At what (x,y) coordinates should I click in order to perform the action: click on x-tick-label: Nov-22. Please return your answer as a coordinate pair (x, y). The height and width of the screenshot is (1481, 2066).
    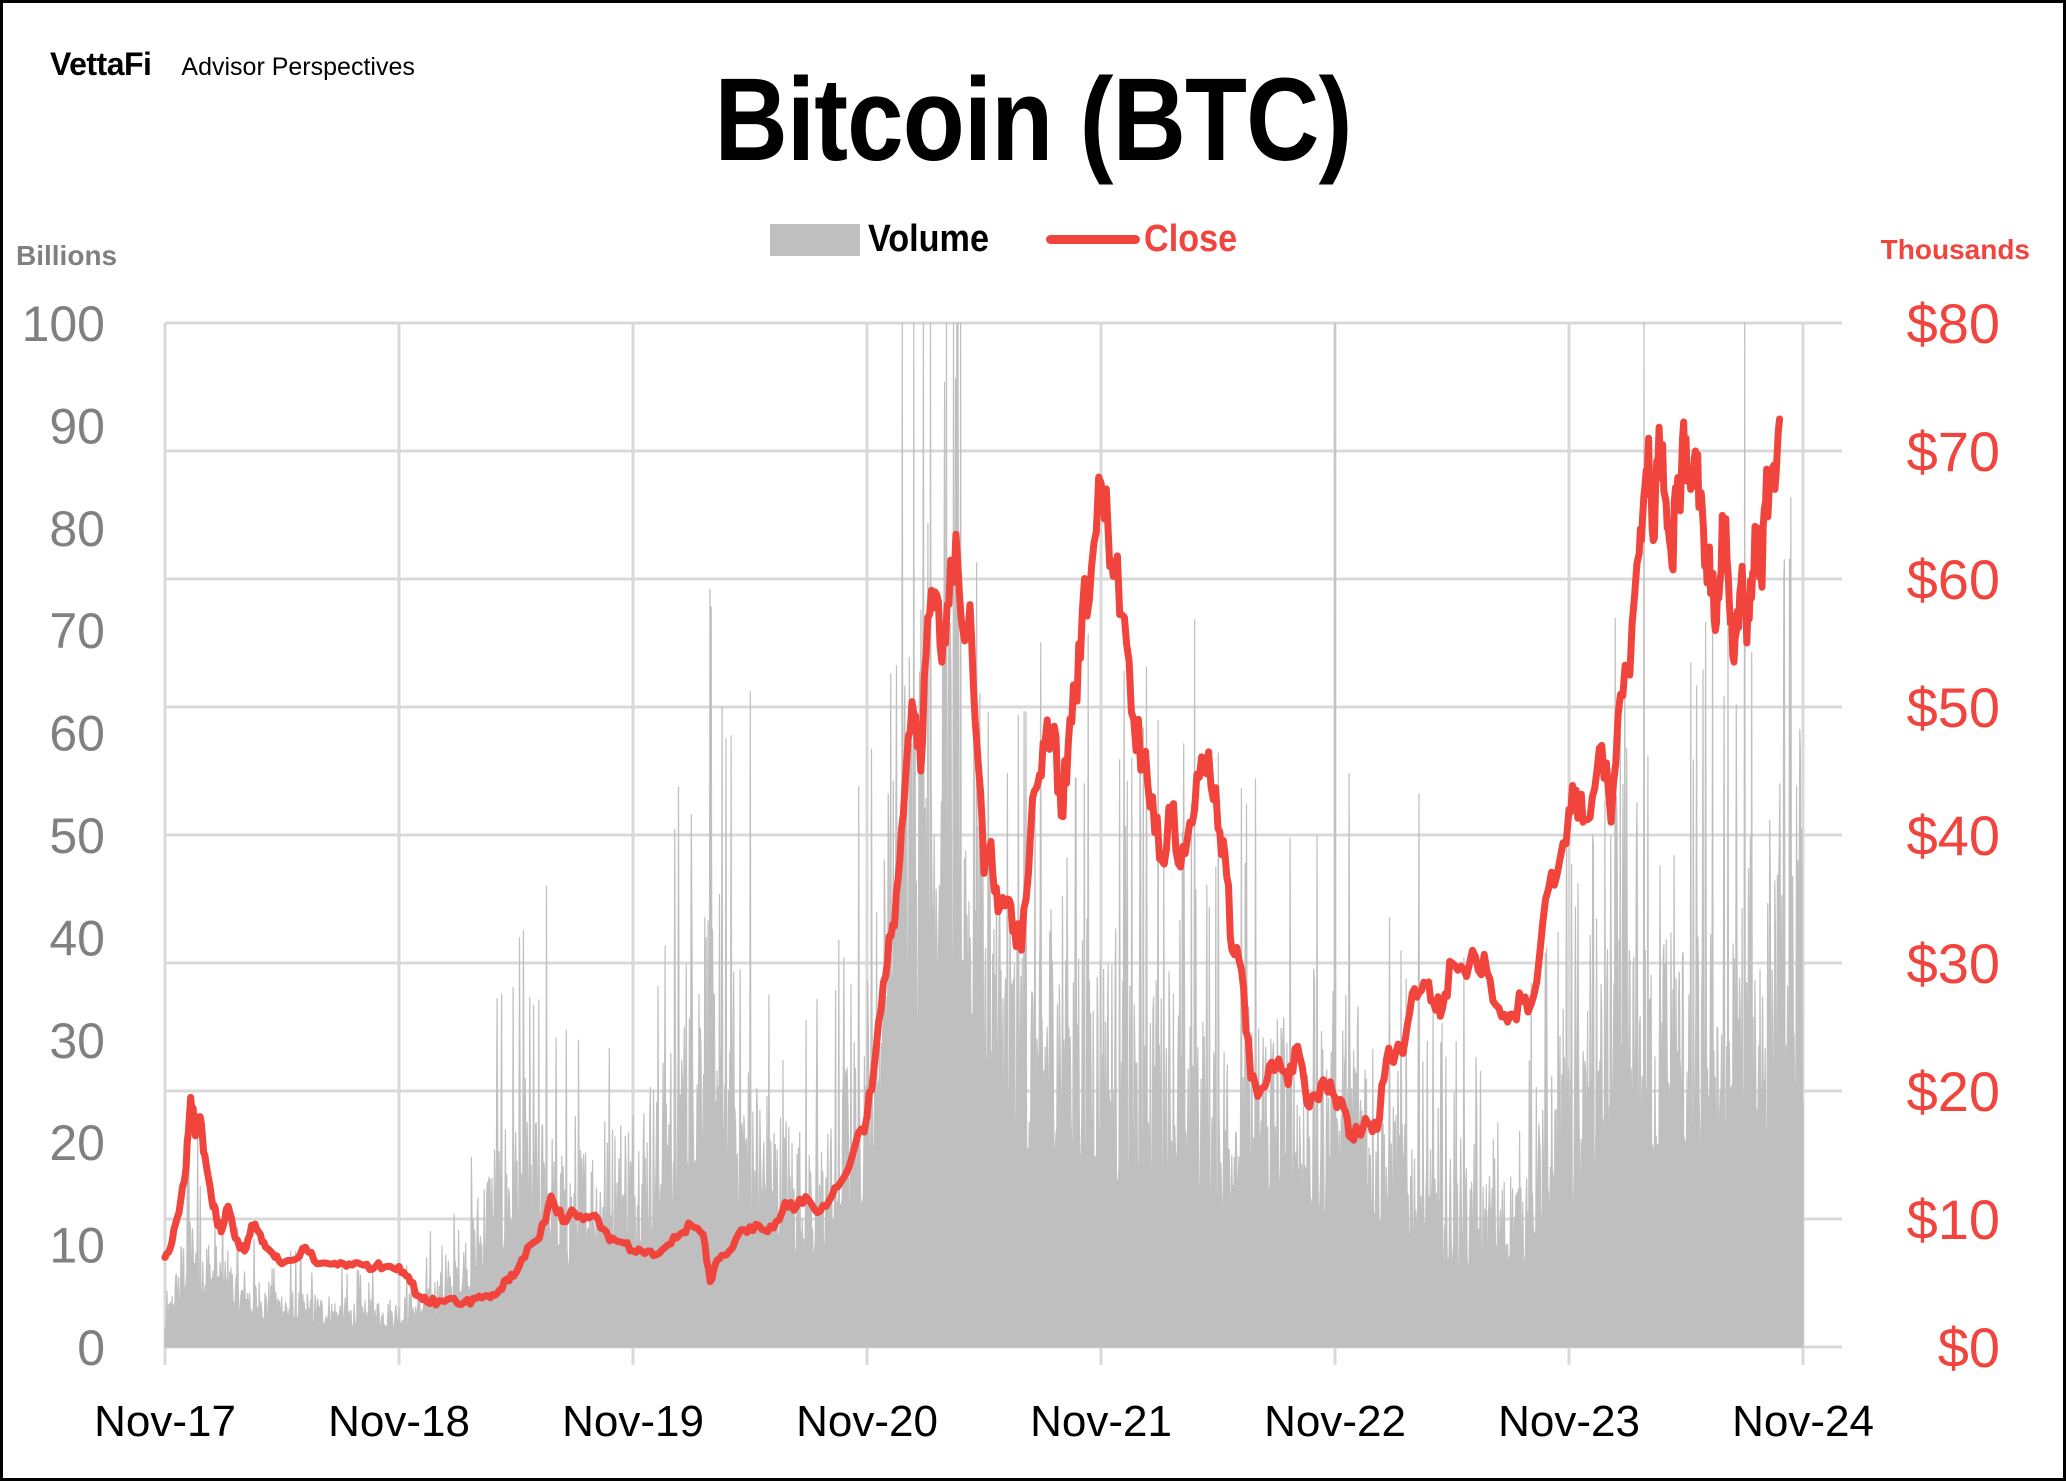
    Looking at the image, I should click on (1335, 1421).